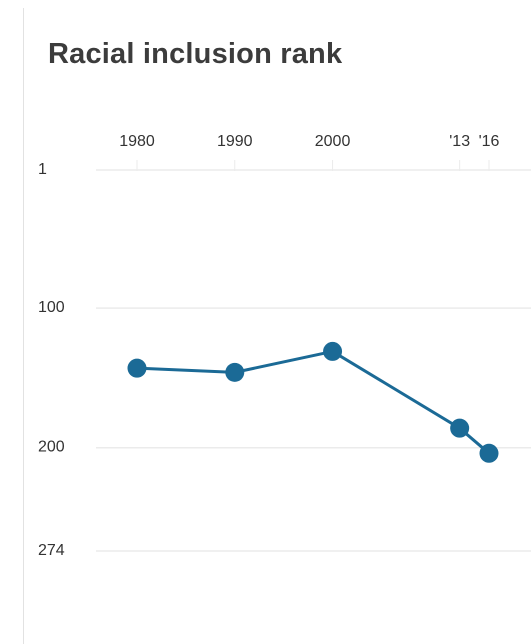 The width and height of the screenshot is (531, 644). Describe the element at coordinates (459, 141) in the screenshot. I see `x-tick-label: '13` at that location.